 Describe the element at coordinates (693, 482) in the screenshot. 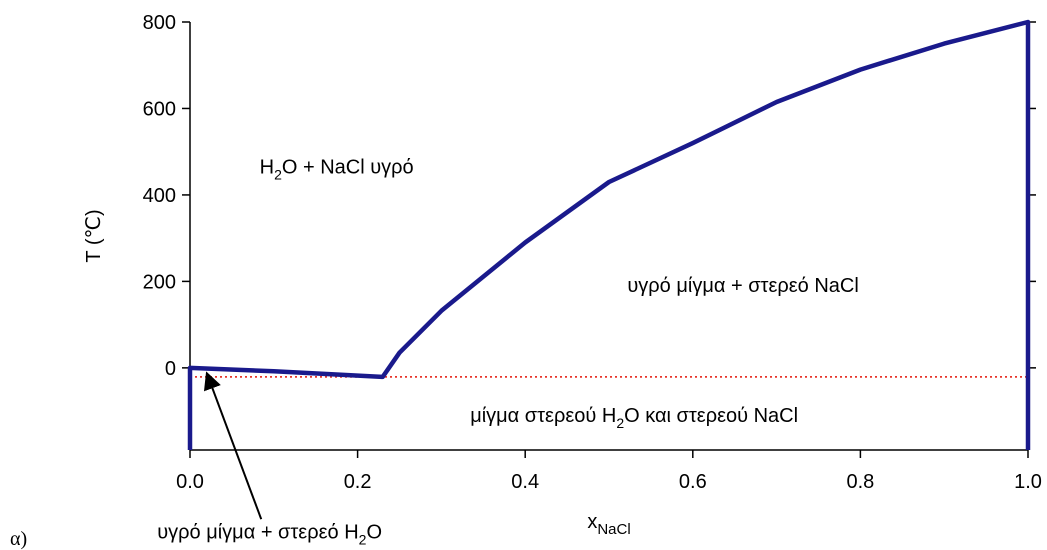

I see `x-tick-label: 0.6` at that location.